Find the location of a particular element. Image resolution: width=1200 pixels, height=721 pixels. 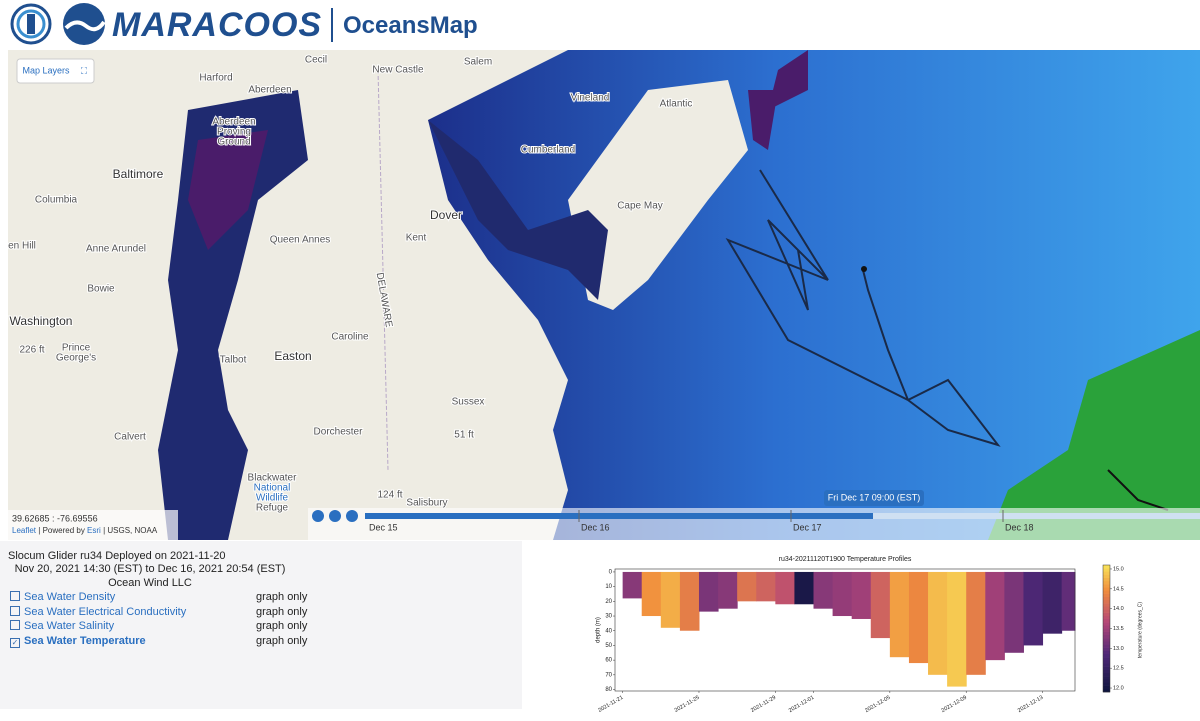

timeline-track is located at coordinates (1036, 516).